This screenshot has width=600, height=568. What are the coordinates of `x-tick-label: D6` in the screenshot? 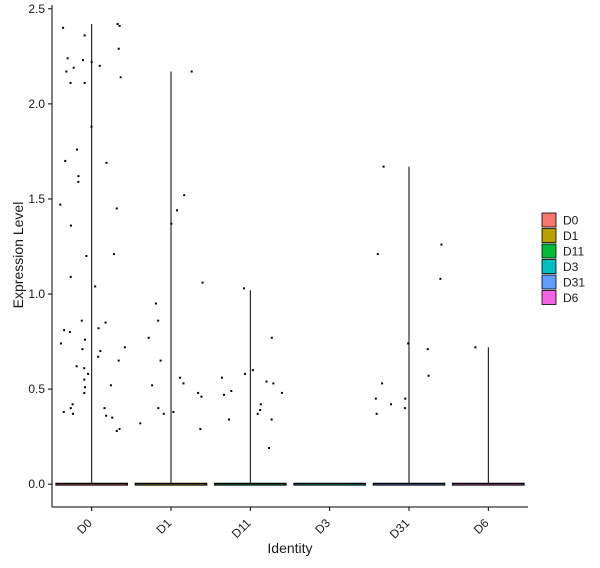 It's located at (481, 526).